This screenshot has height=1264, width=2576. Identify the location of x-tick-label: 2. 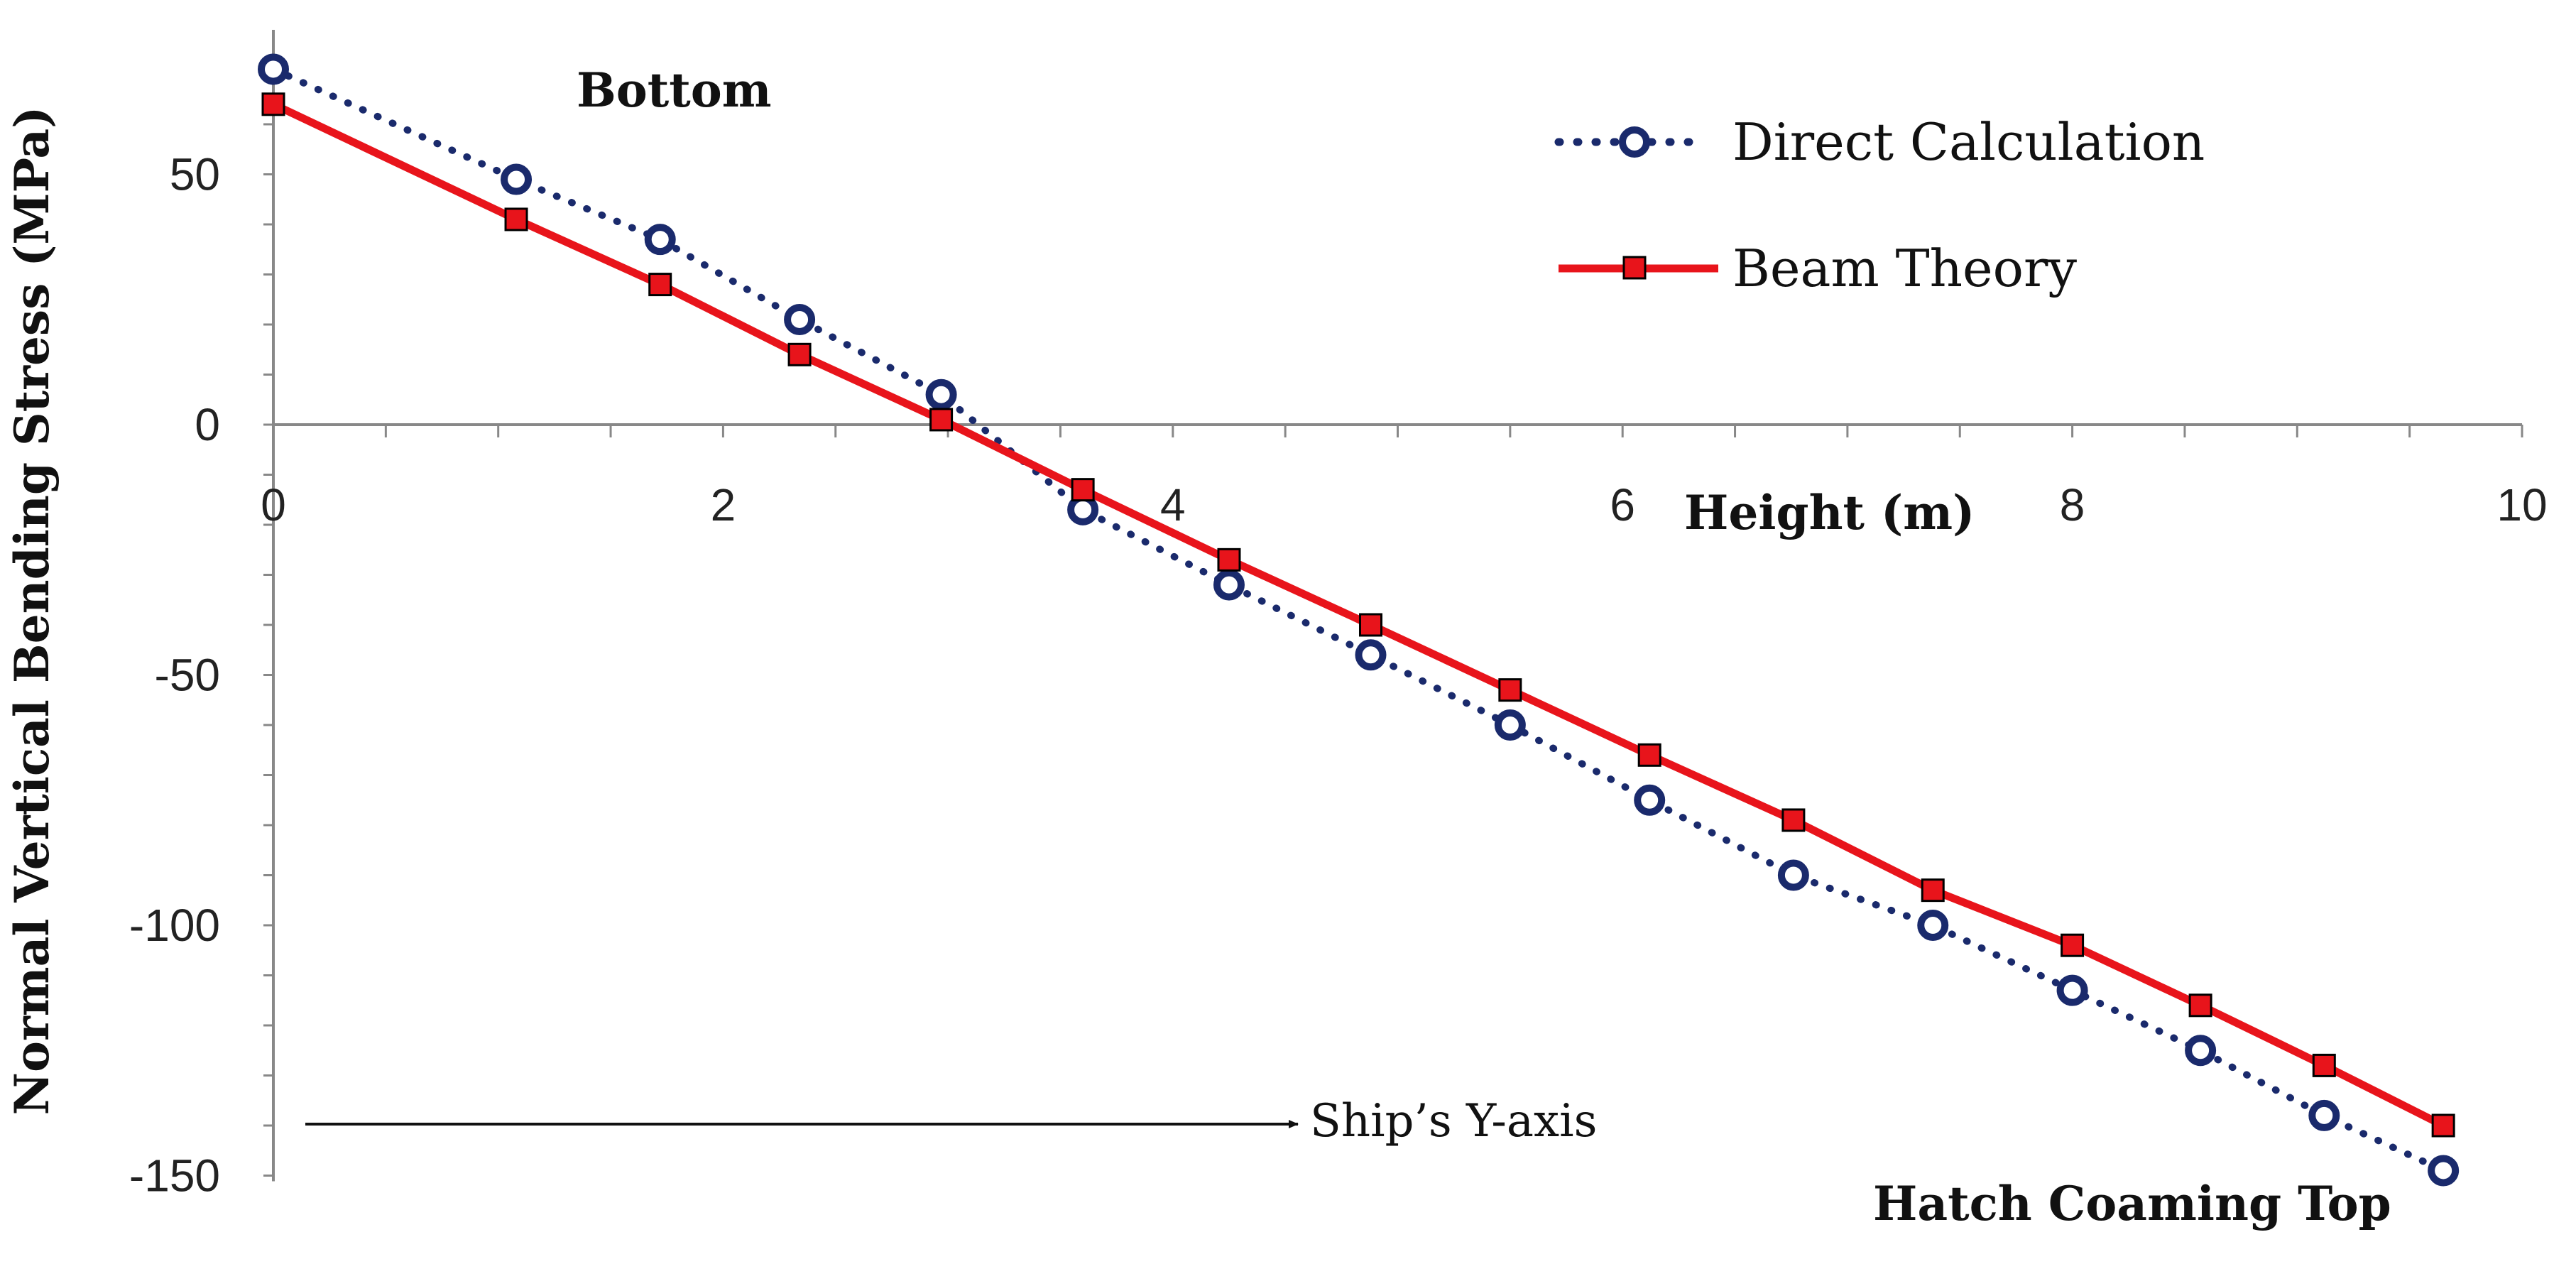
(723, 504).